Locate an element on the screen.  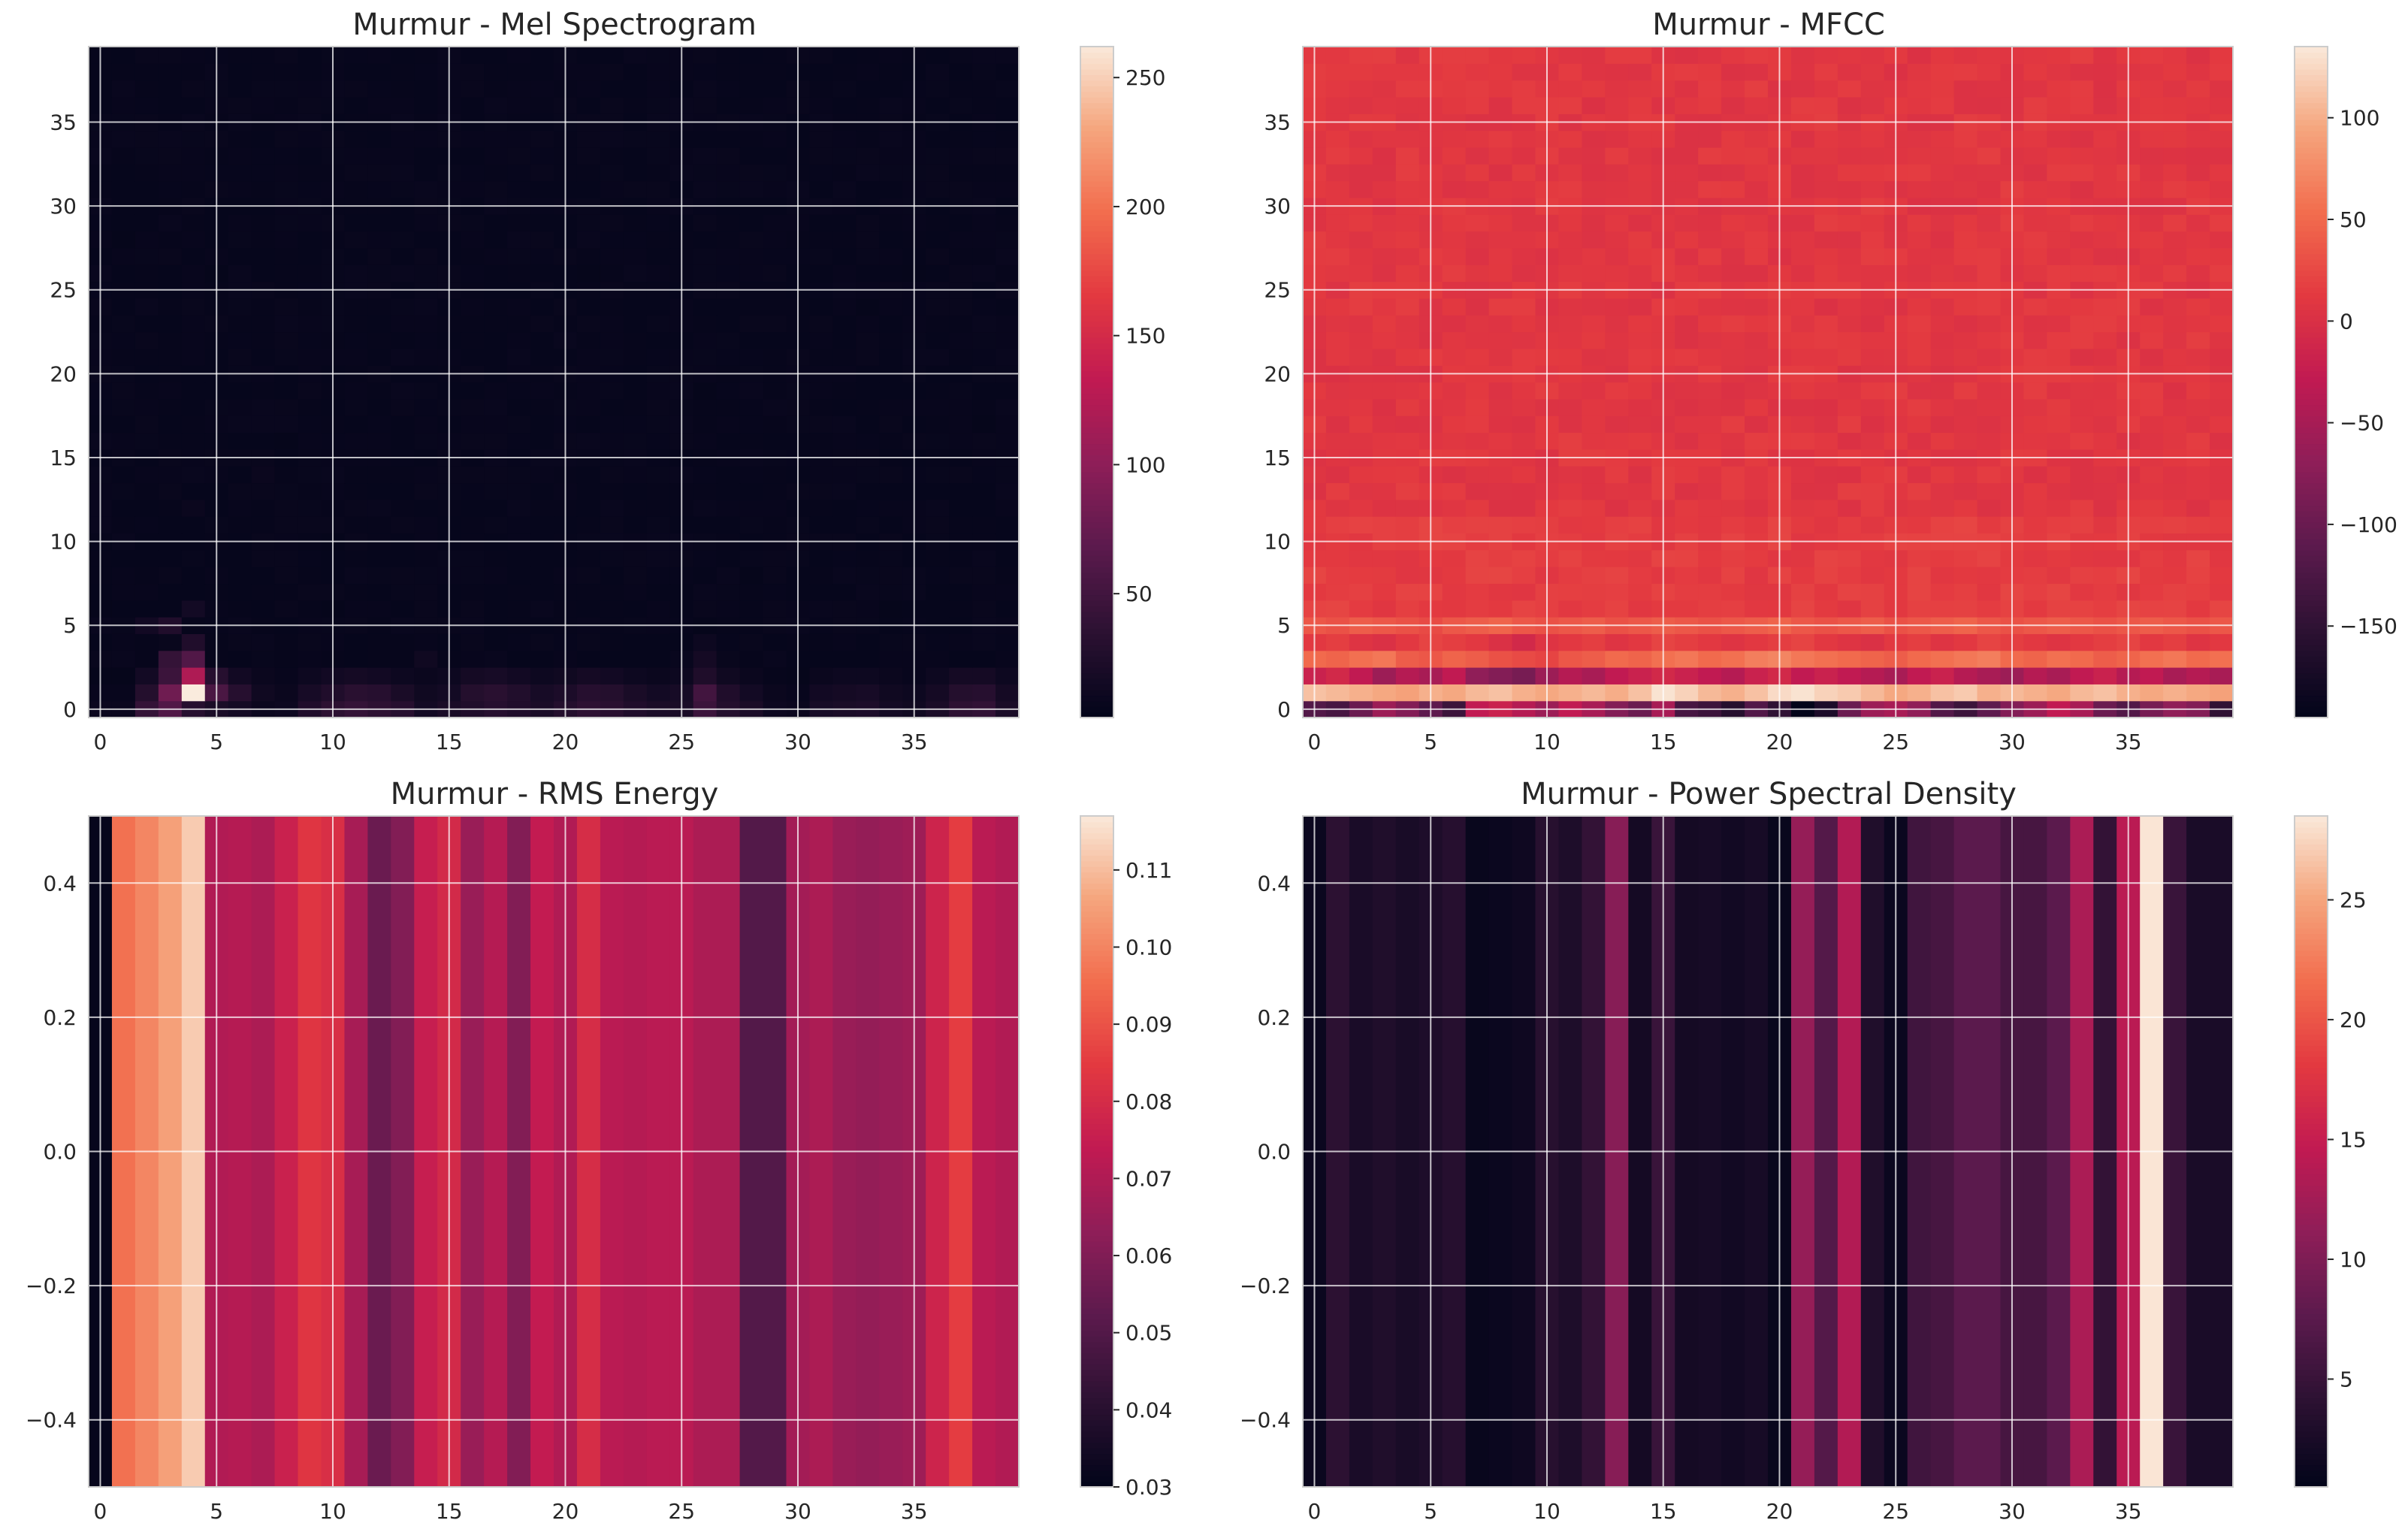
rms-xtick-label: 5 is located at coordinates (216, 1512).